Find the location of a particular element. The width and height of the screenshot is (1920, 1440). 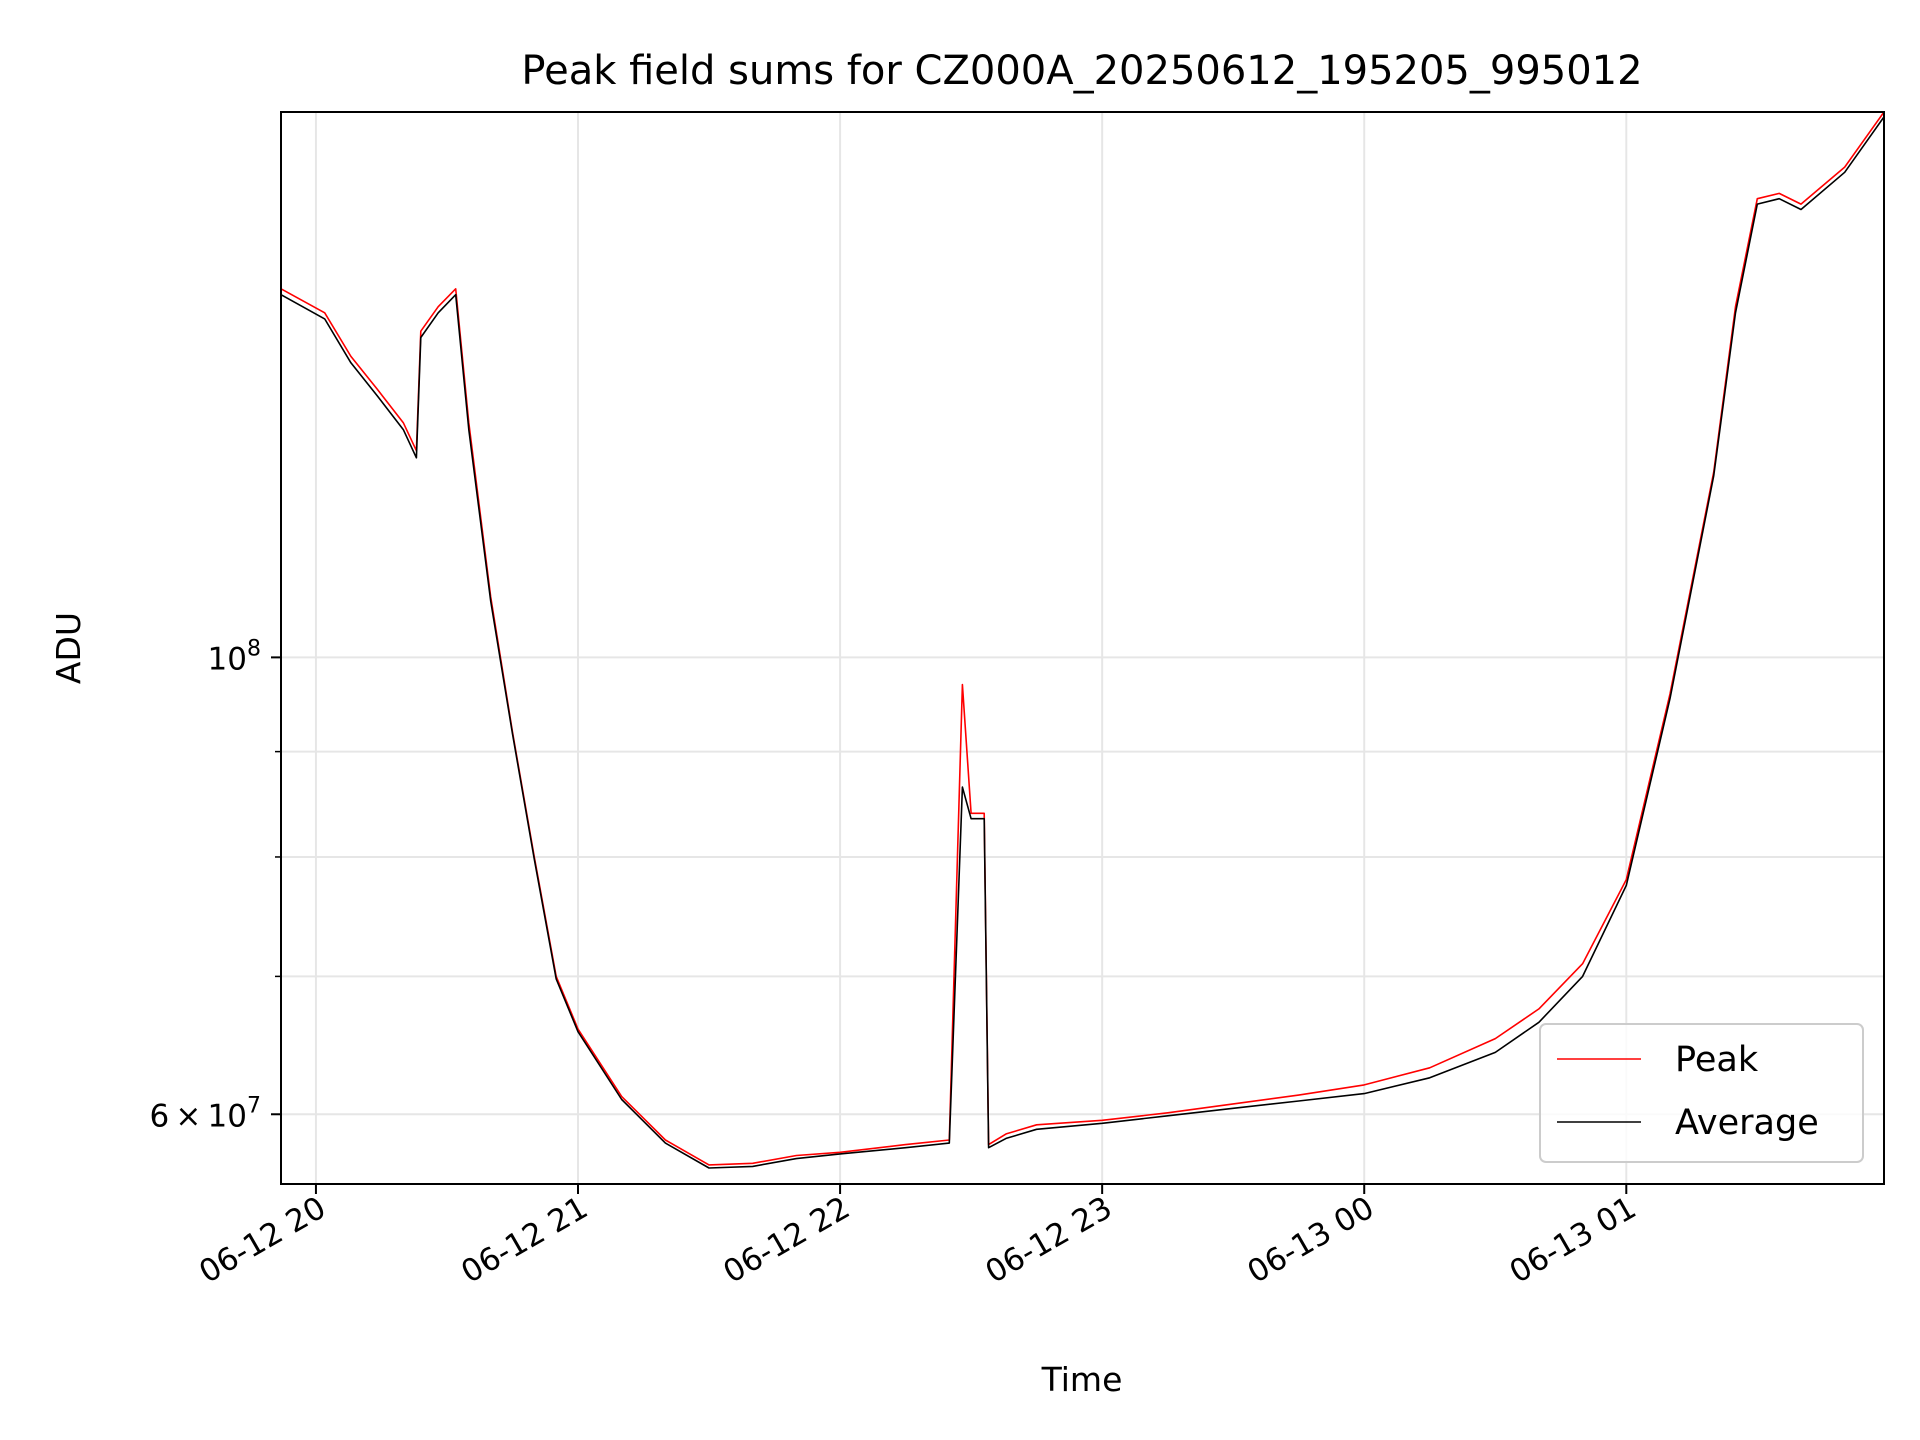

y-tick-label: 108 is located at coordinates (234, 656).